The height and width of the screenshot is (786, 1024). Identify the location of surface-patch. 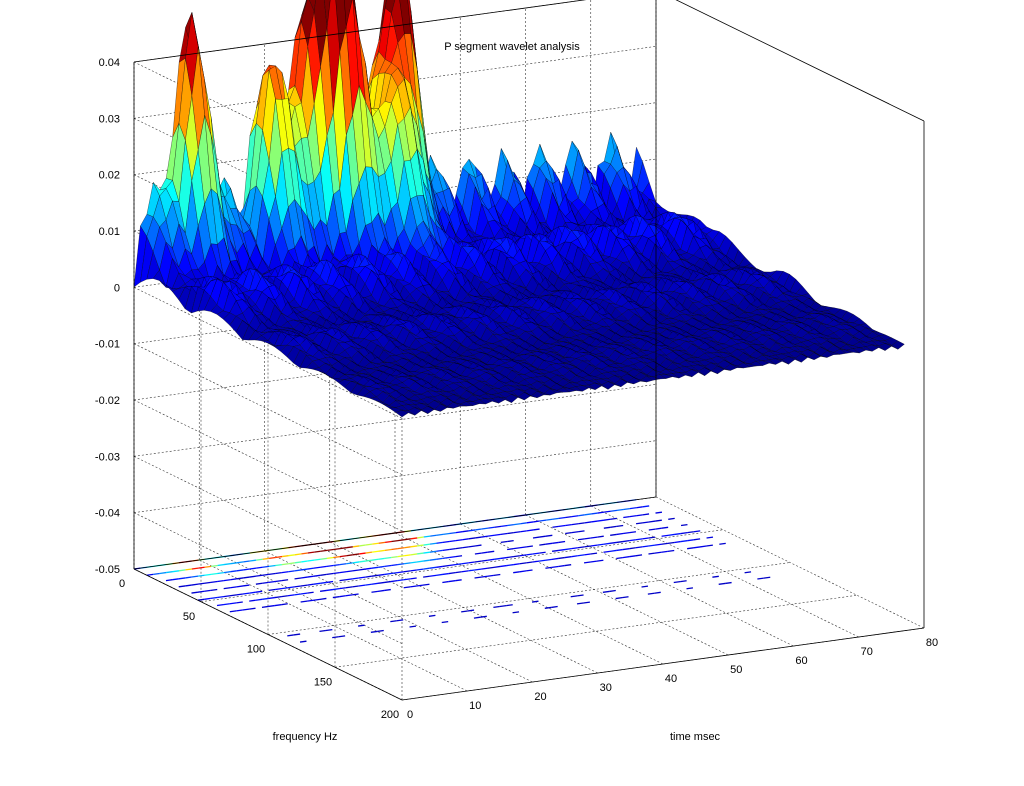
(348, 13).